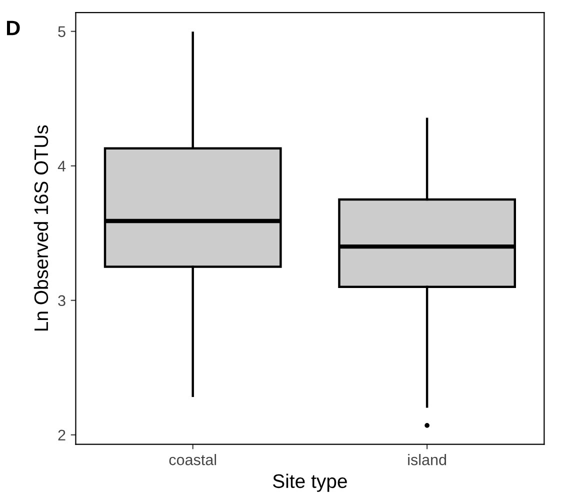 This screenshot has height=502, width=561. Describe the element at coordinates (62, 435) in the screenshot. I see `y-tick-label: 2` at that location.